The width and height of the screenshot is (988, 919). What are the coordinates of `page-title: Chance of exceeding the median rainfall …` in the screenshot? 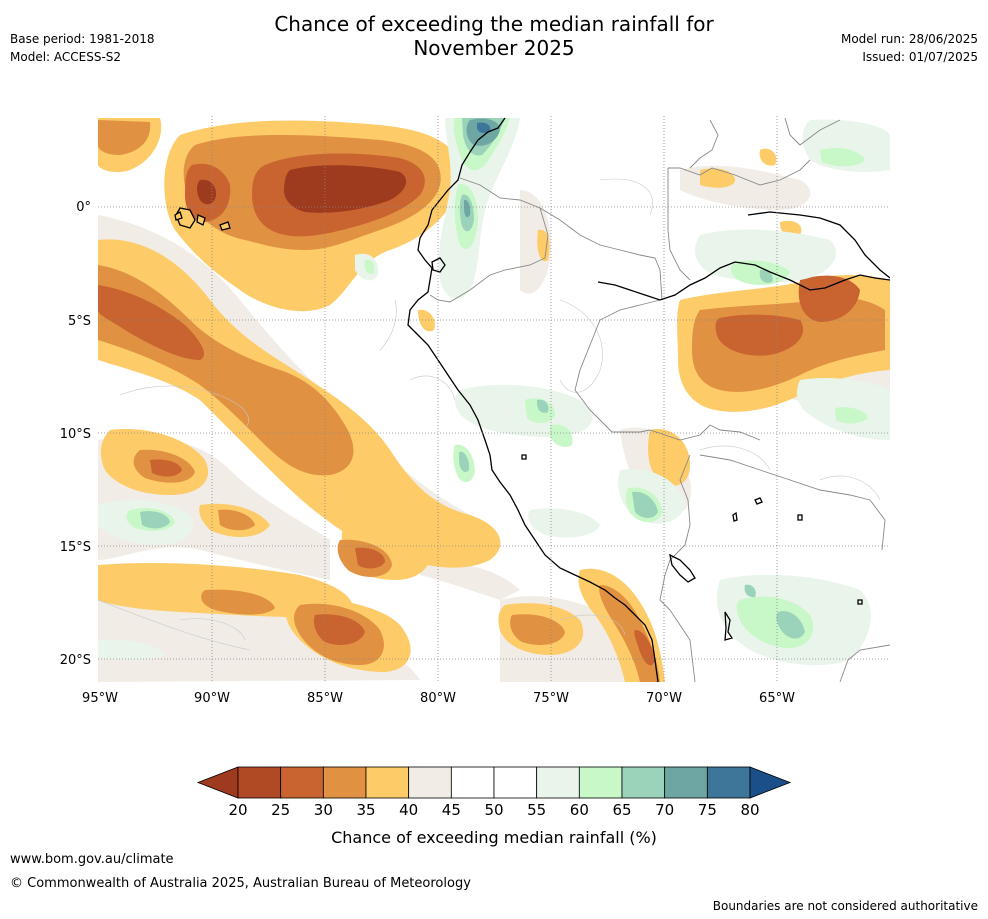 It's located at (494, 36).